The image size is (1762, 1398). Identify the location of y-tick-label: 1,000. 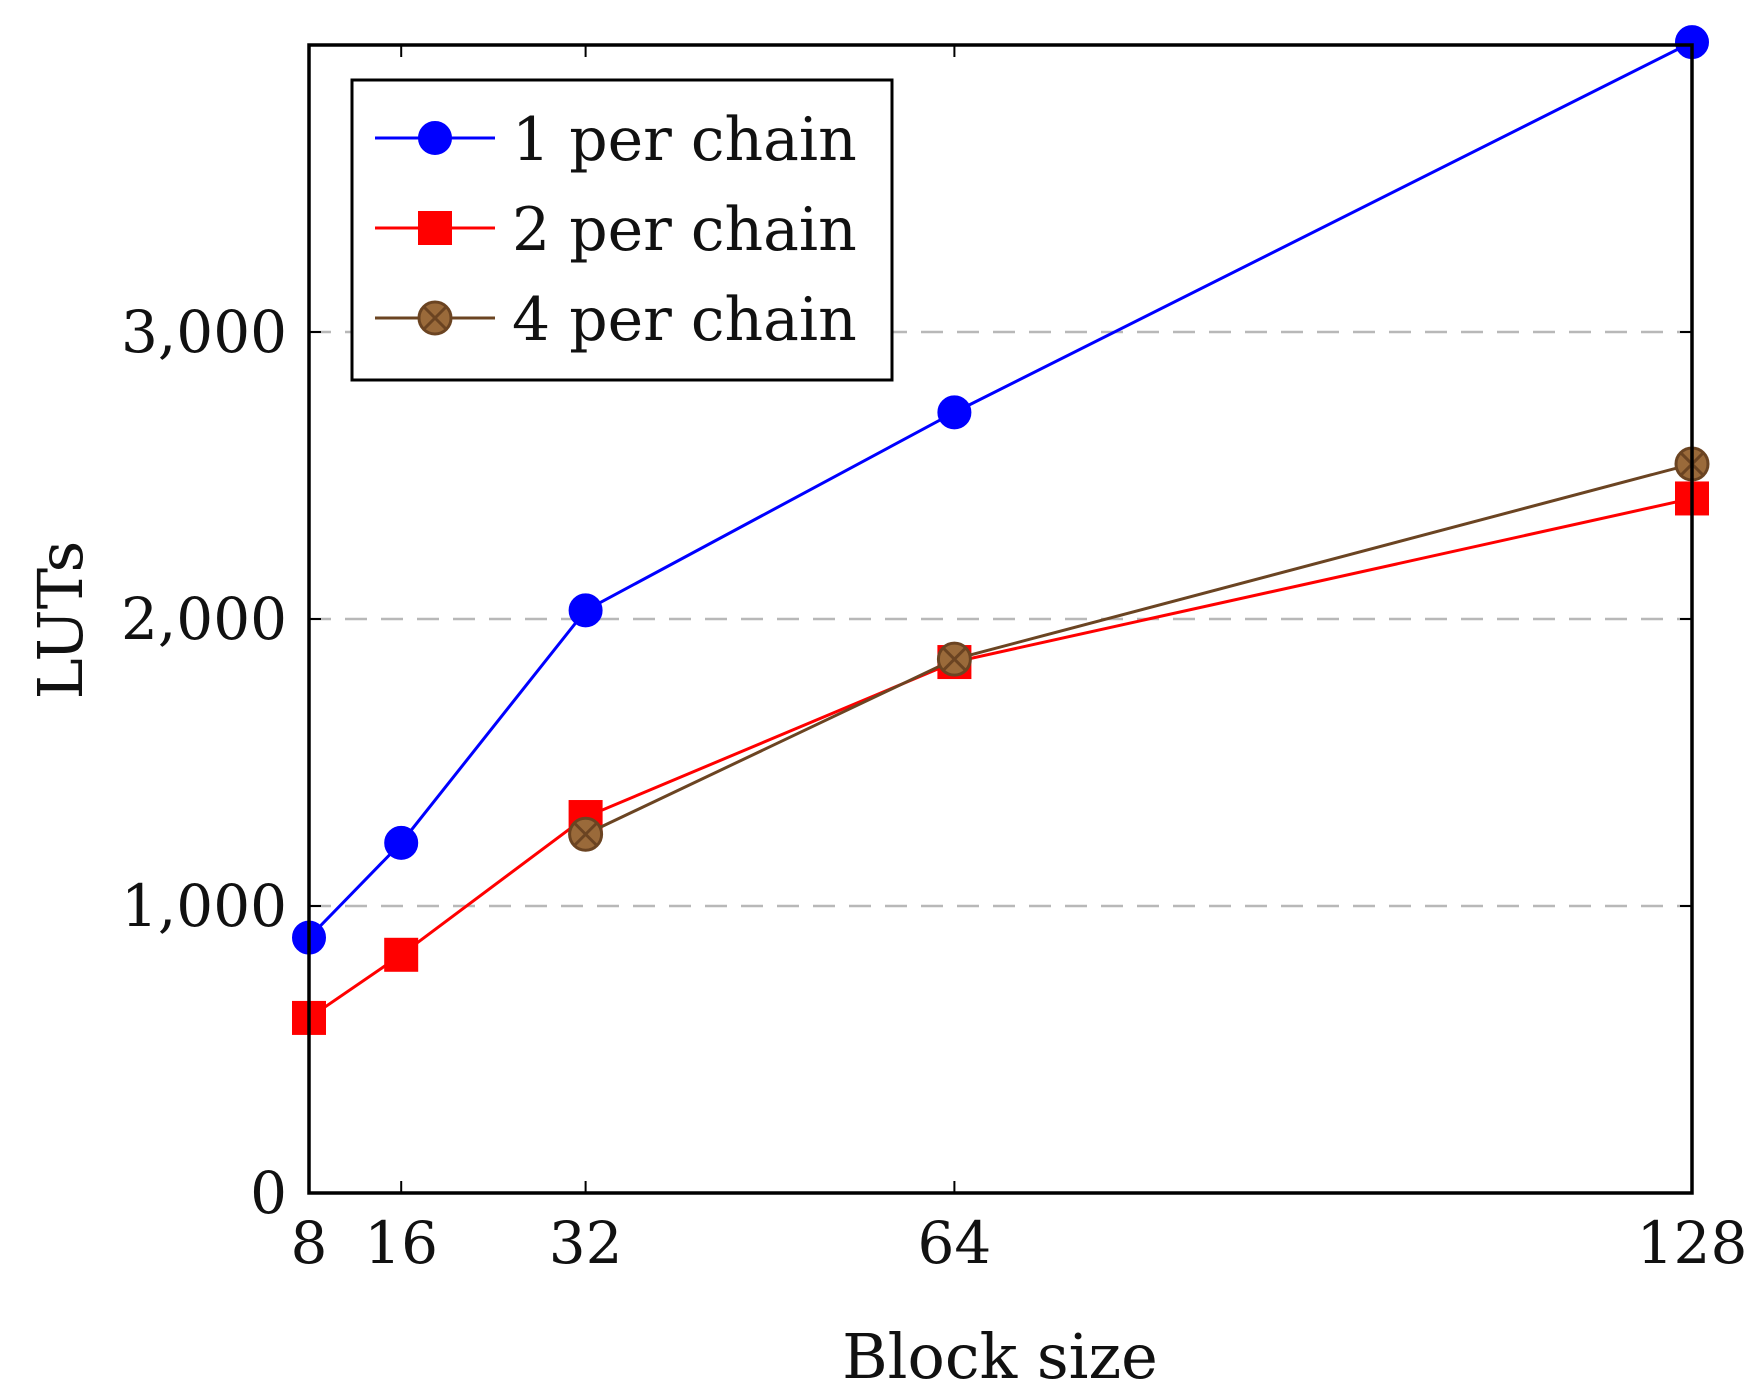
(204, 906).